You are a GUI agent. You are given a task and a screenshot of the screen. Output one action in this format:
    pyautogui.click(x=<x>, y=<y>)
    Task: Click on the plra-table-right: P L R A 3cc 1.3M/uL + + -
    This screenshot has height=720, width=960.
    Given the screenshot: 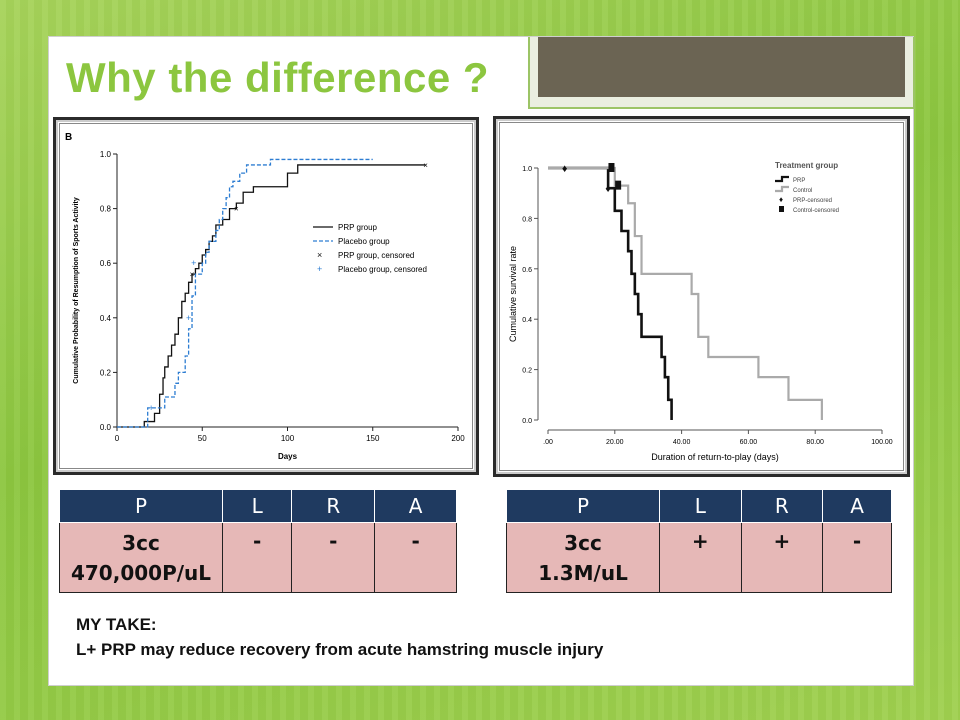 What is the action you would take?
    pyautogui.click(x=699, y=541)
    